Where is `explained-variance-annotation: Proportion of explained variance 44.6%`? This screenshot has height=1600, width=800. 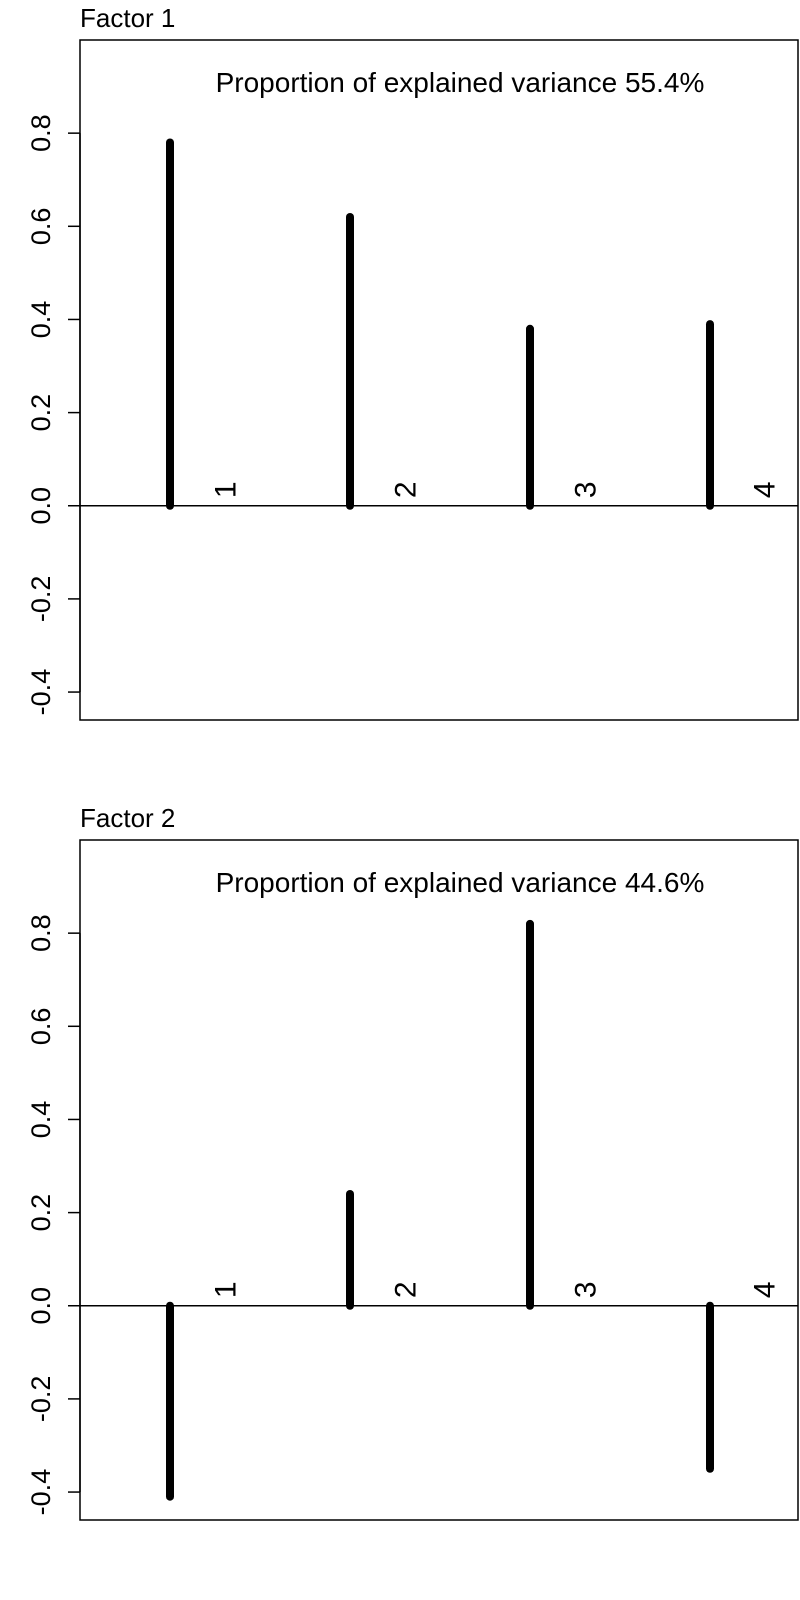 explained-variance-annotation: Proportion of explained variance 44.6% is located at coordinates (460, 882).